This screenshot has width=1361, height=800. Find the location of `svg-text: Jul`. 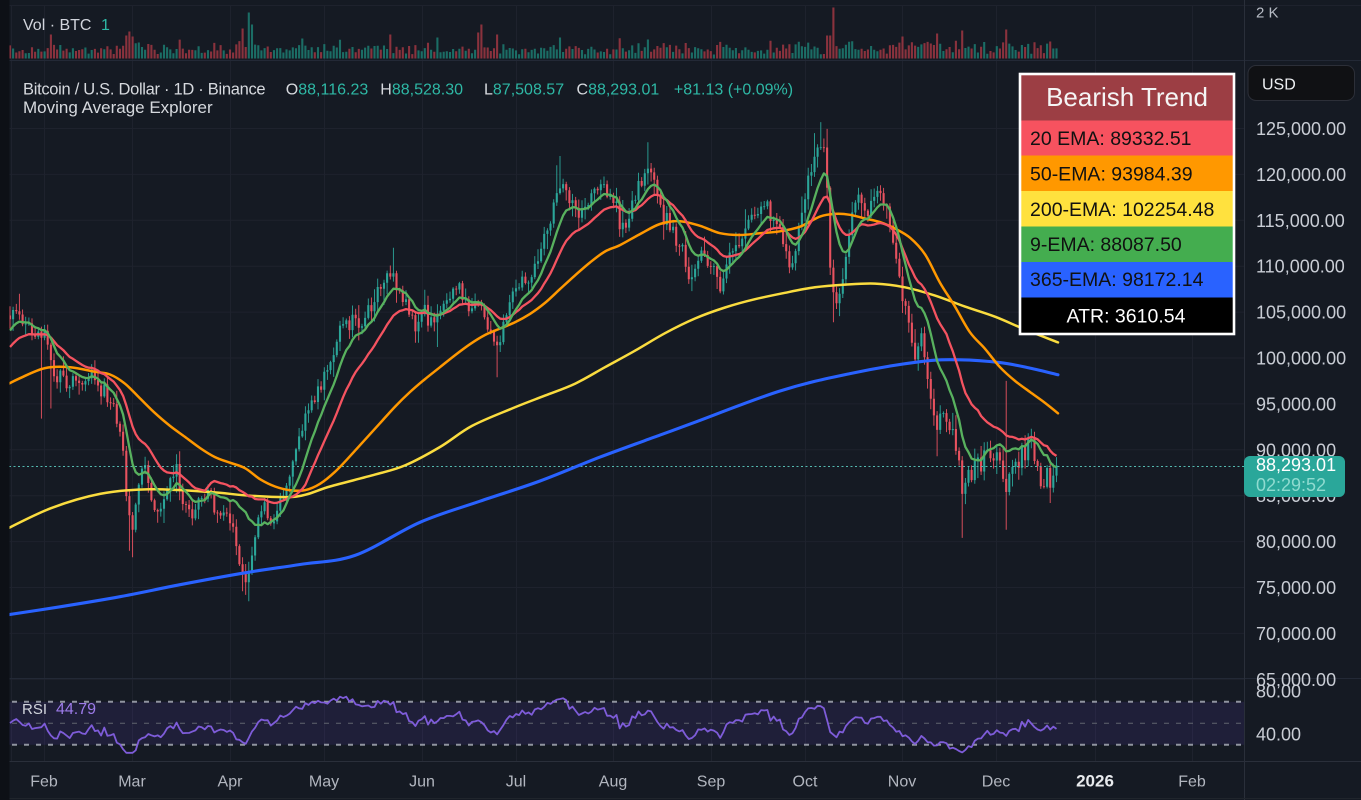

svg-text: Jul is located at coordinates (516, 782).